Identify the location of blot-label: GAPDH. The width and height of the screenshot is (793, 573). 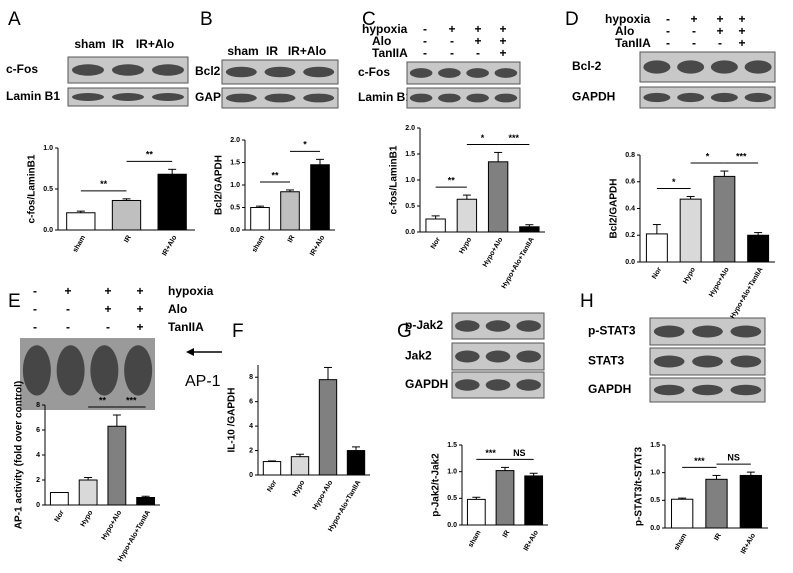
(593, 97).